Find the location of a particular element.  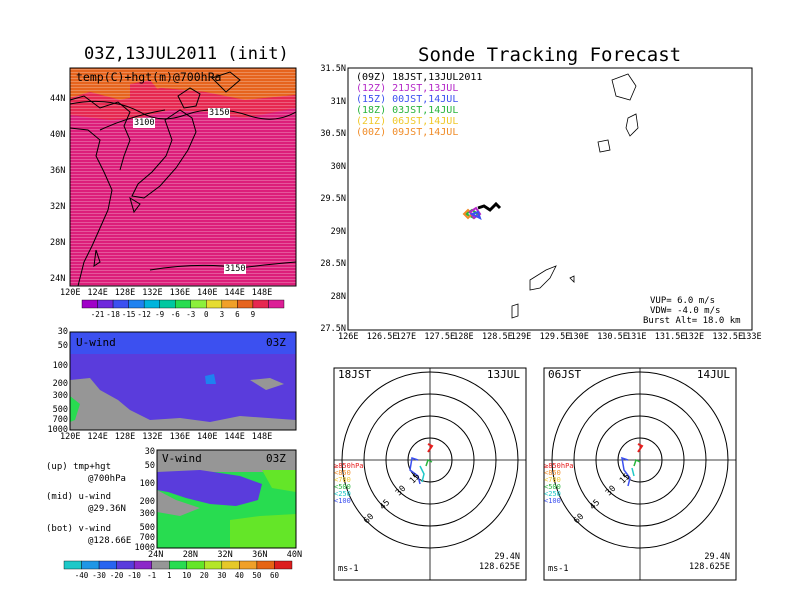

colorbar-label: -1 is located at coordinates (151, 575).